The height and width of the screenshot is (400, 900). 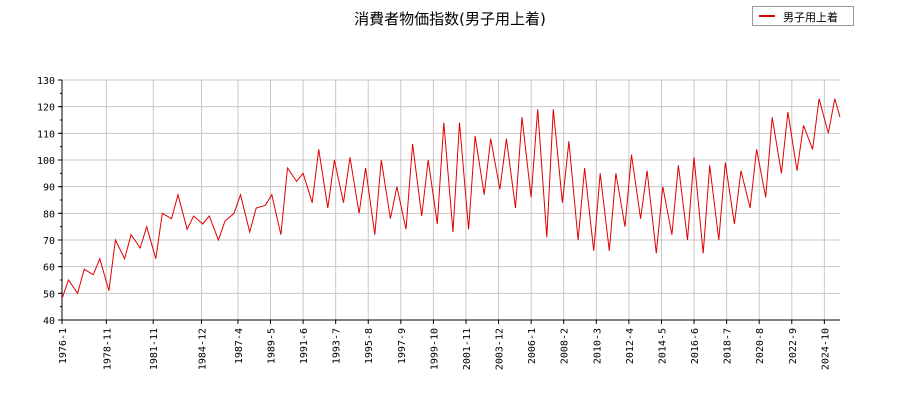 I want to click on x-tick-label: 2012-4, so click(x=630, y=346).